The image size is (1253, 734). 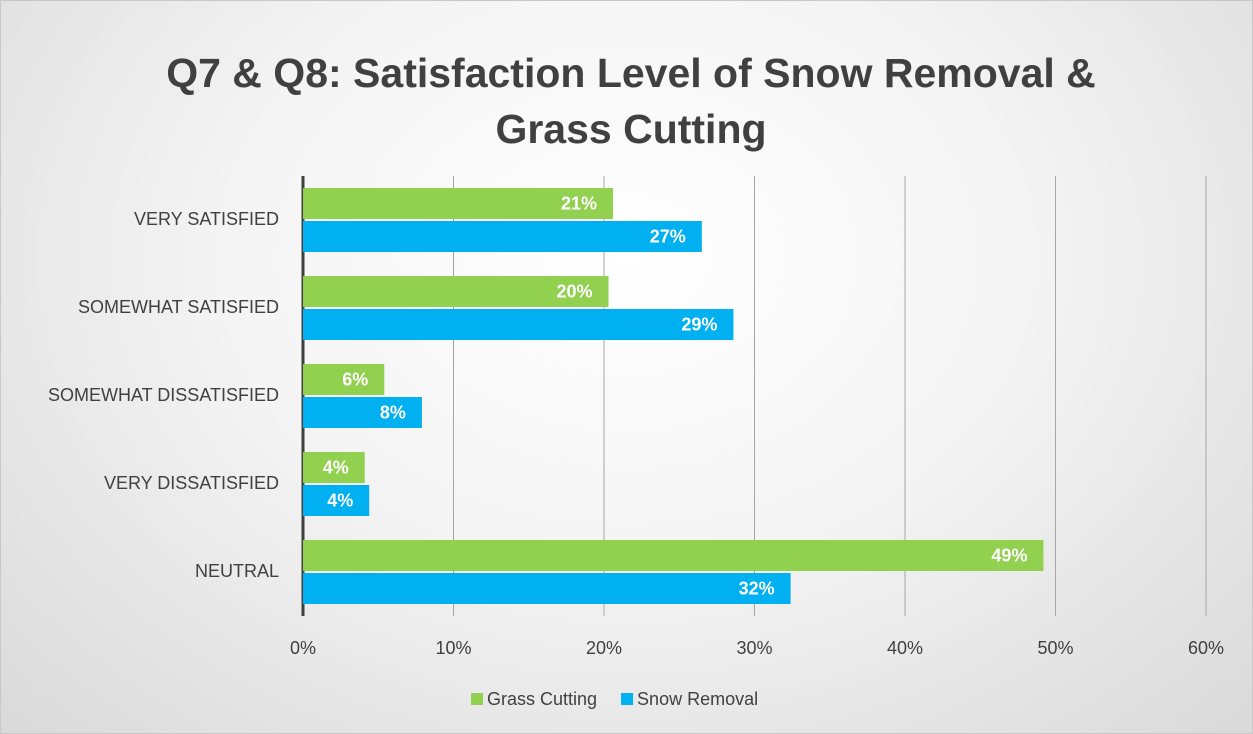 What do you see at coordinates (757, 588) in the screenshot?
I see `value-label: 32%` at bounding box center [757, 588].